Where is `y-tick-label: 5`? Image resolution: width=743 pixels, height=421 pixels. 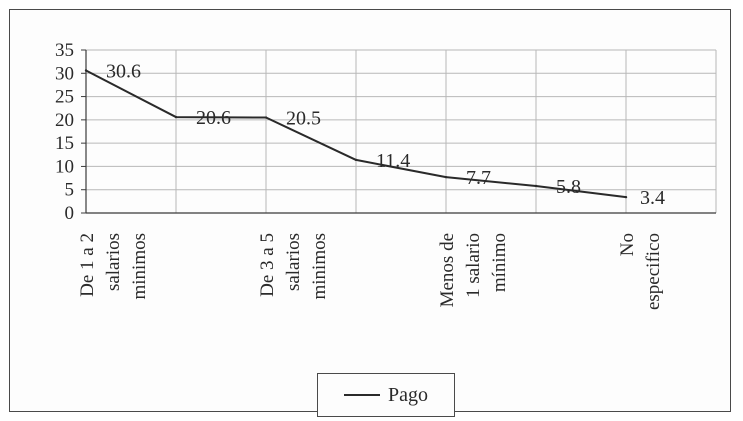 y-tick-label: 5 is located at coordinates (70, 190).